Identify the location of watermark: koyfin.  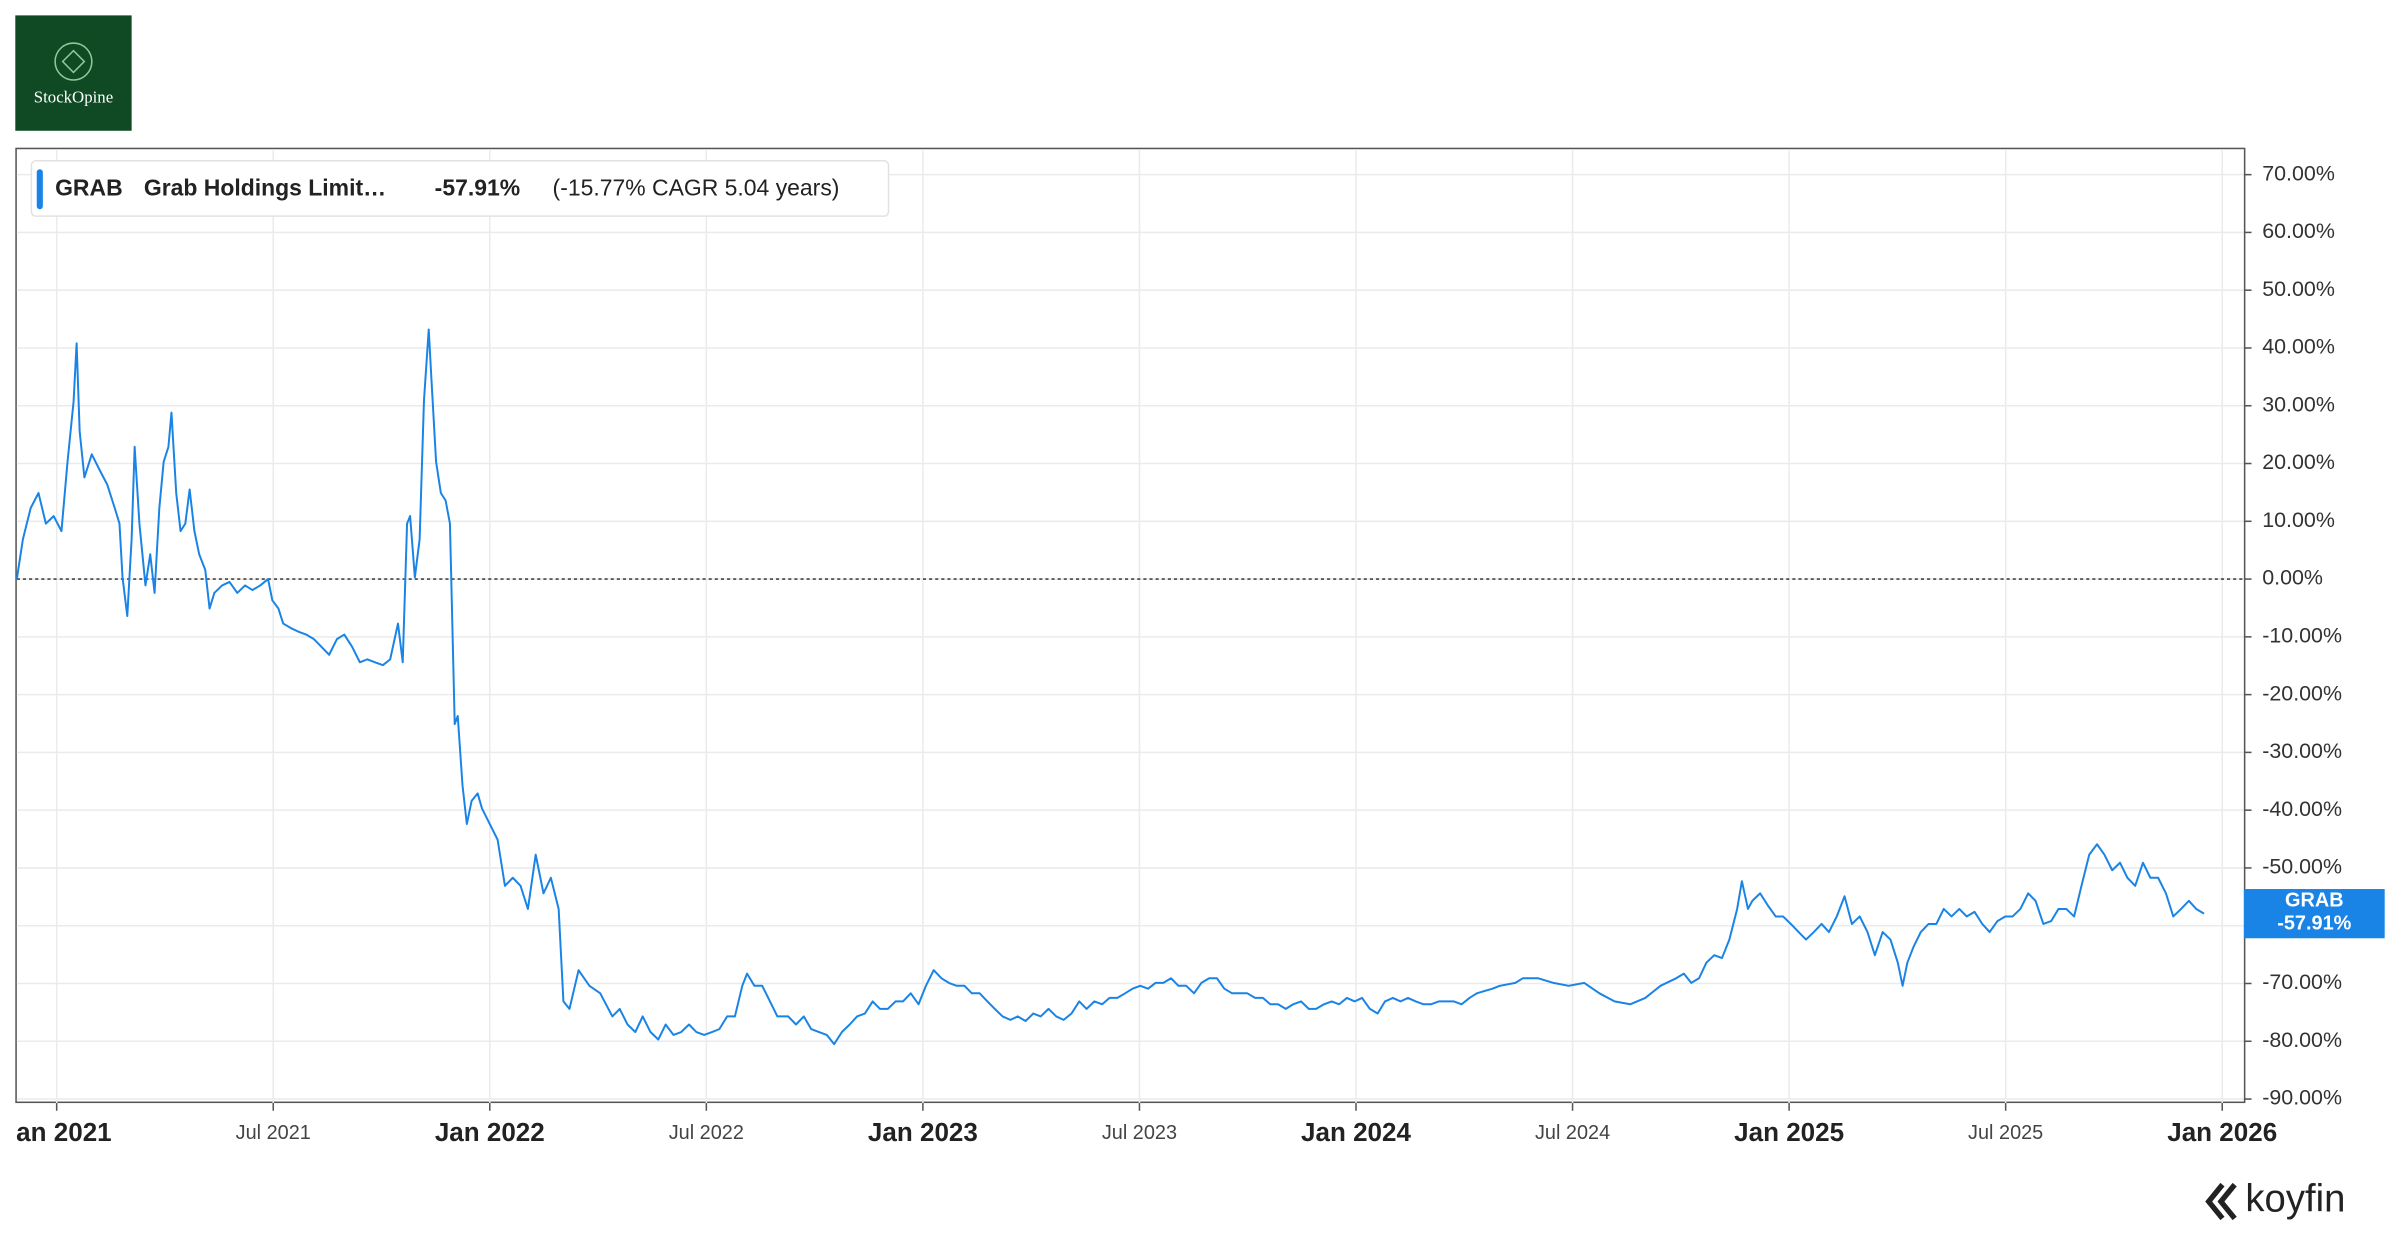
(2295, 1199).